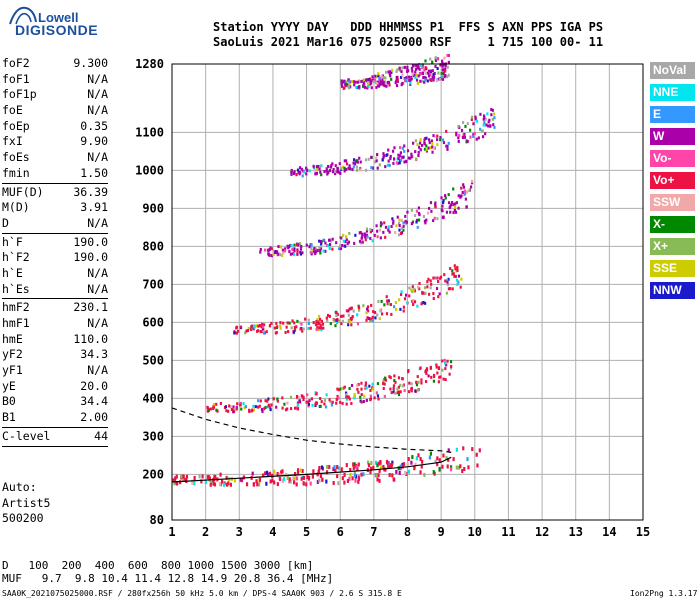 This screenshot has width=700, height=600. What do you see at coordinates (178, 578) in the screenshot?
I see `muf-value: 12.8` at bounding box center [178, 578].